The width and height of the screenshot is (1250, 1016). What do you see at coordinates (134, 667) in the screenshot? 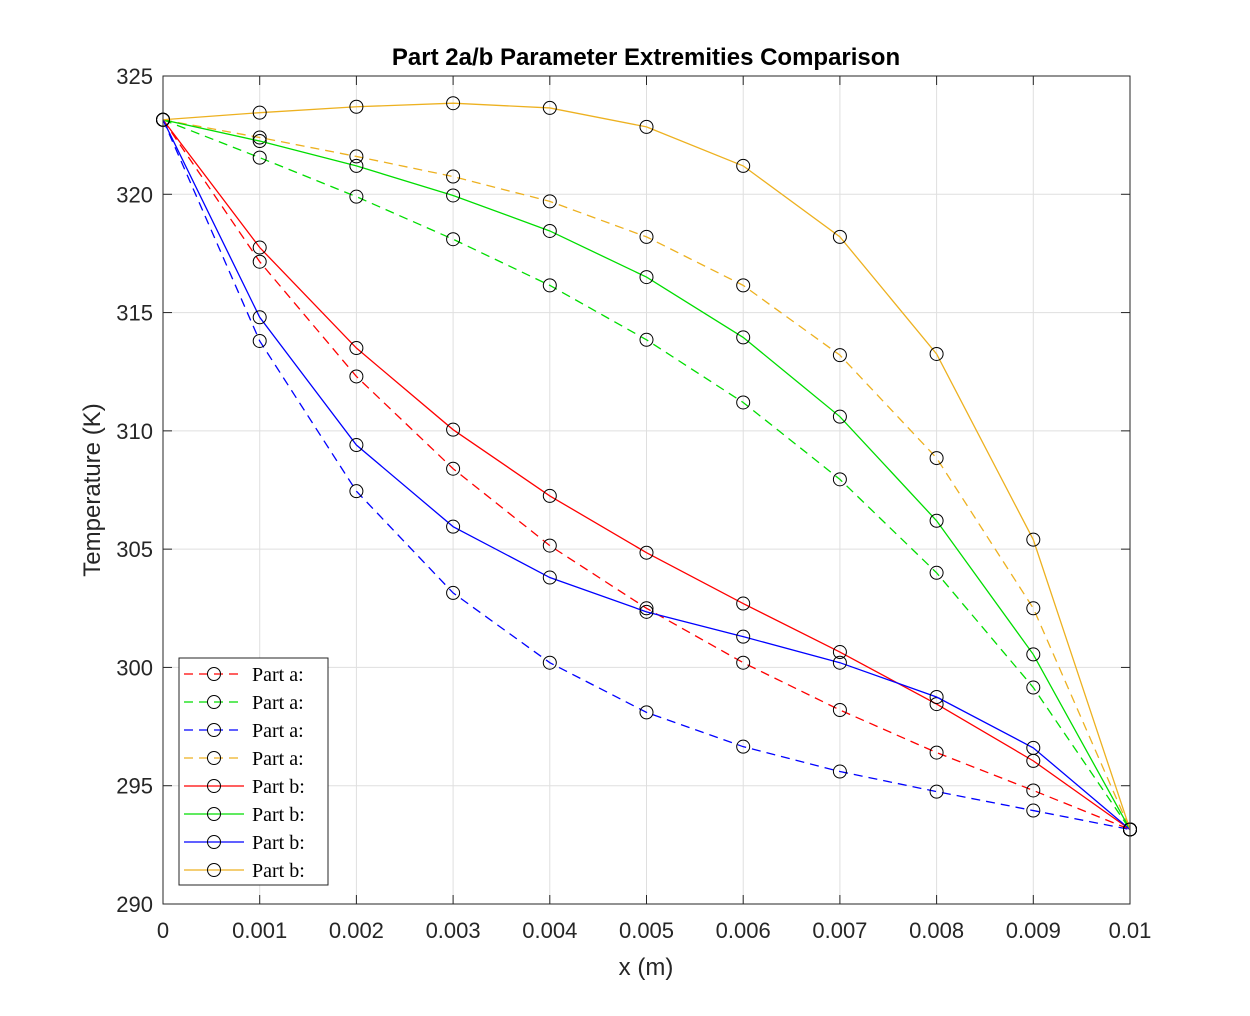
I see `y-tick-label: 300` at bounding box center [134, 667].